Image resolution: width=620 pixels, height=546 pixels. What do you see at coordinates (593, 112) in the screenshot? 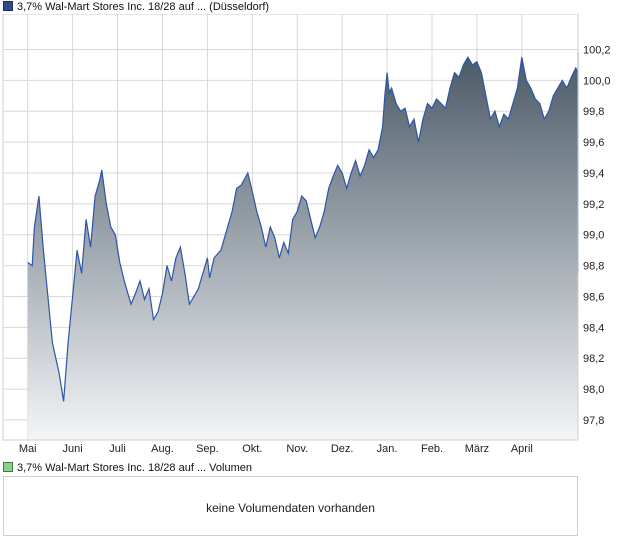
I see `y-tick-label: 99,8` at bounding box center [593, 112].